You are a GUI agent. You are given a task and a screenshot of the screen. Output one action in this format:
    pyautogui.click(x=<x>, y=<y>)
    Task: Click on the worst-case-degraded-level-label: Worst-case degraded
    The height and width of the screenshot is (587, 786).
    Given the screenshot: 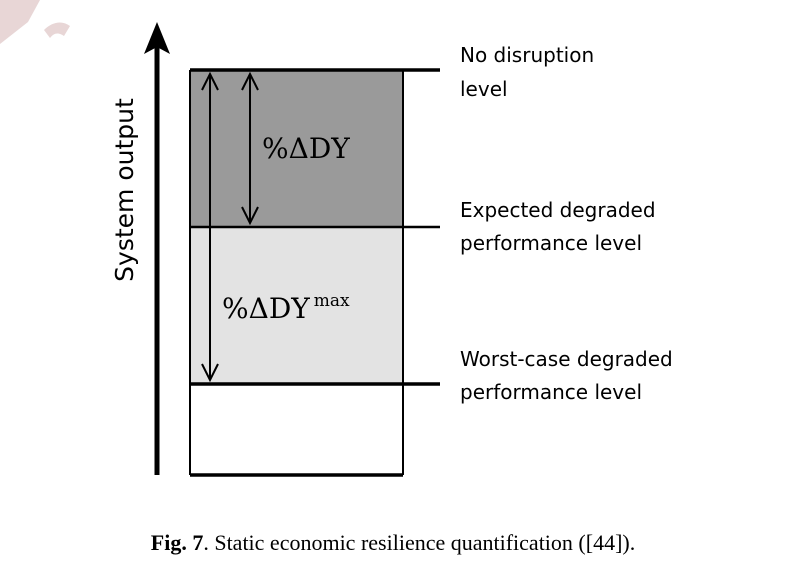 What is the action you would take?
    pyautogui.click(x=566, y=359)
    